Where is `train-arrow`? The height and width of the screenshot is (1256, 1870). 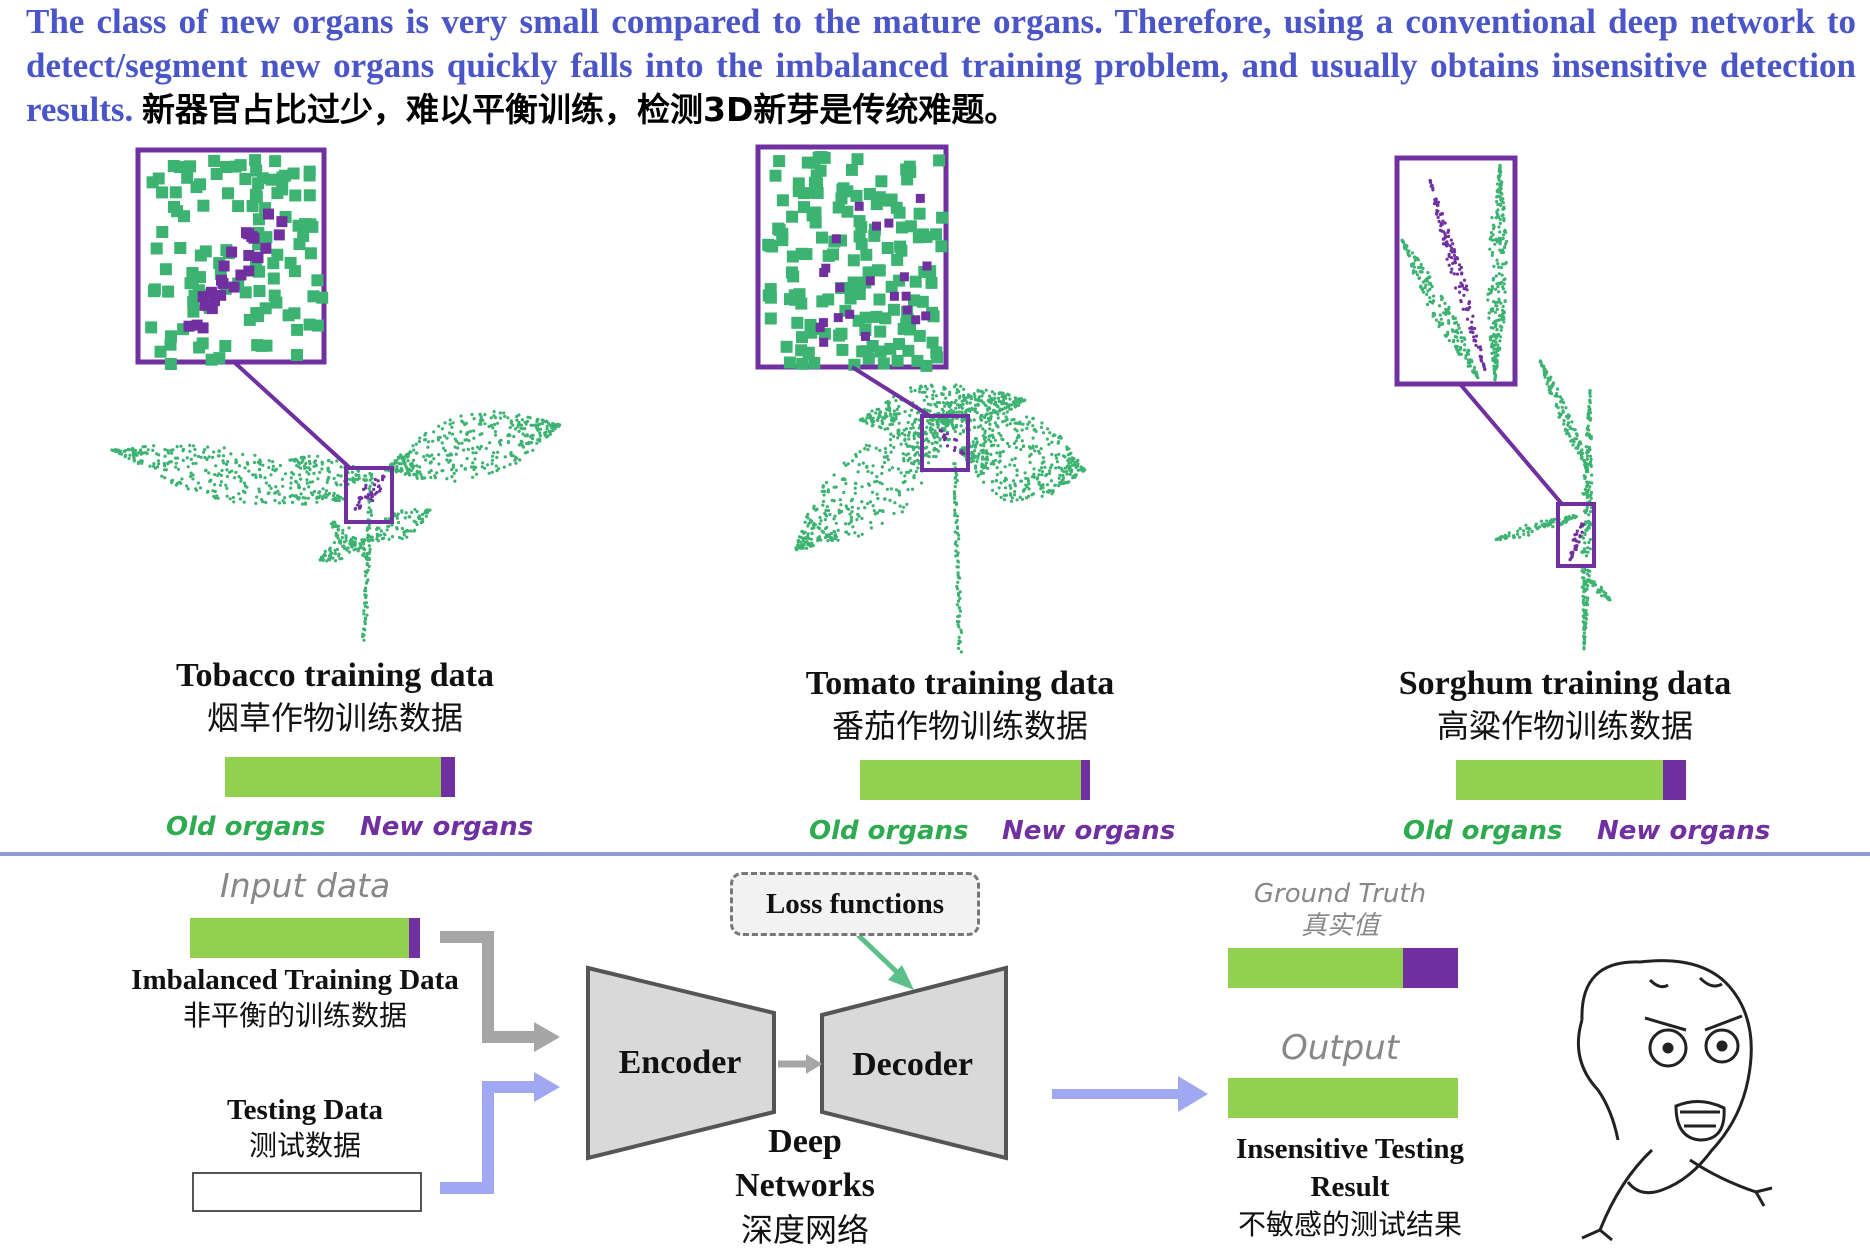
train-arrow is located at coordinates (490, 987).